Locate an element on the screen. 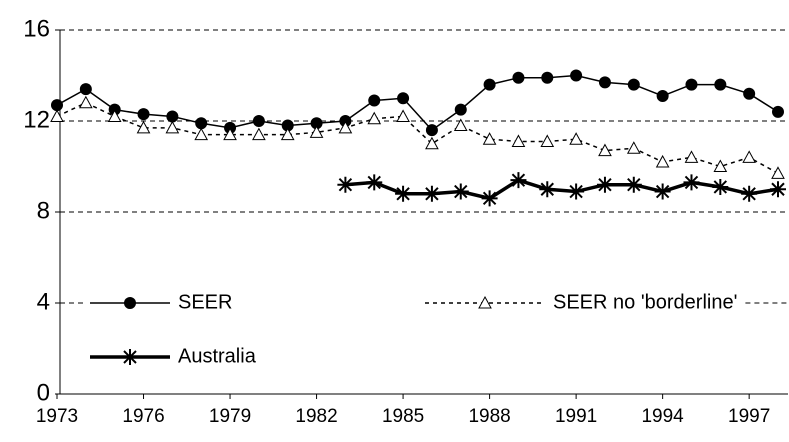 This screenshot has height=442, width=789. y-tick-label: 8 is located at coordinates (43, 210).